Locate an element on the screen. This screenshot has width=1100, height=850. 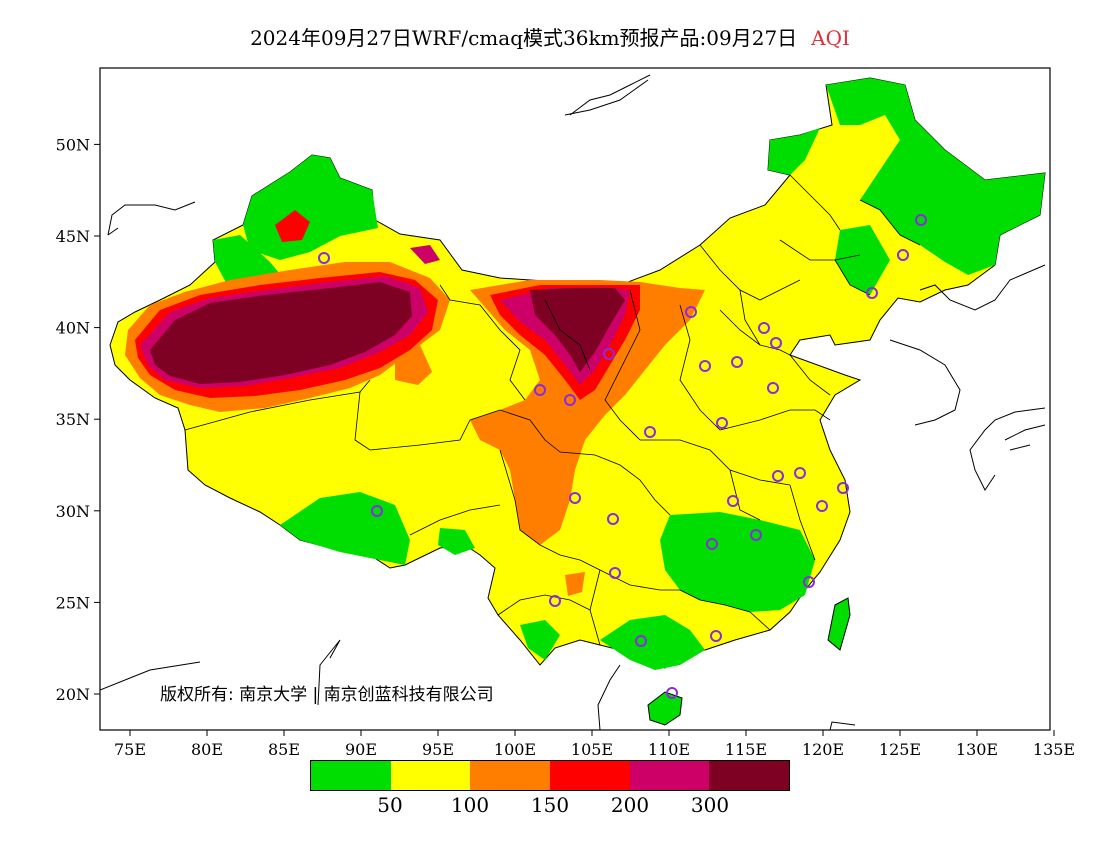
title-text: 2024年09月27日WRF/cmaq模式36km预报产品:09月27日 is located at coordinates (524, 38).